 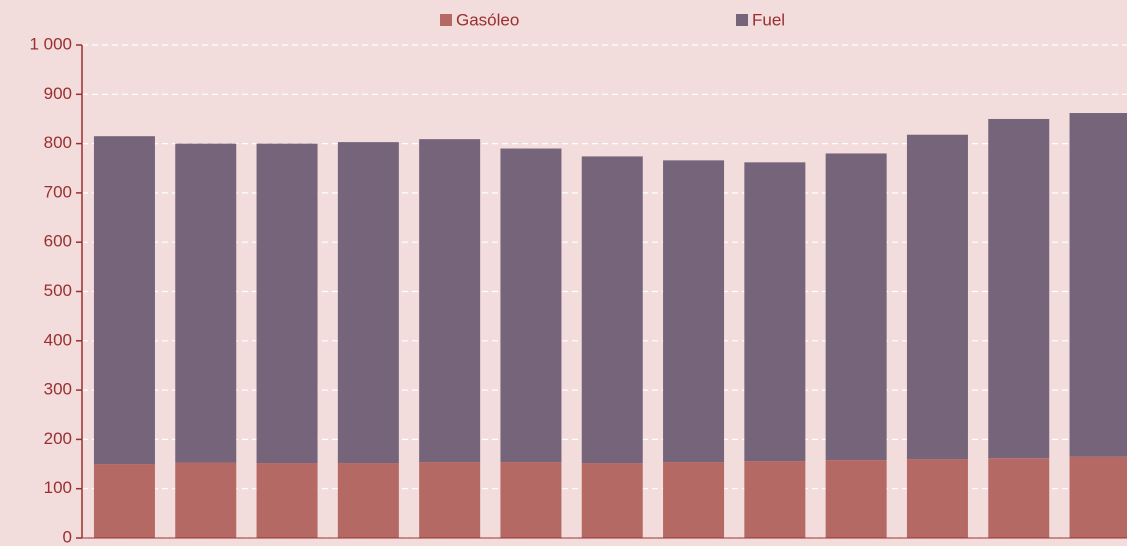 I want to click on y-tick-label: 1 000, so click(x=50, y=43).